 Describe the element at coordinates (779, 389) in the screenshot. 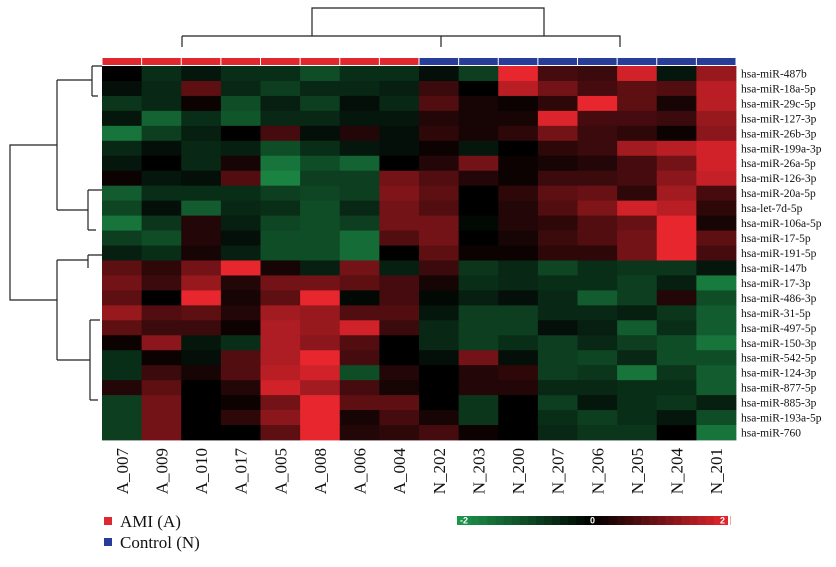

I see `row-label: hsa-miR-877-5p` at that location.